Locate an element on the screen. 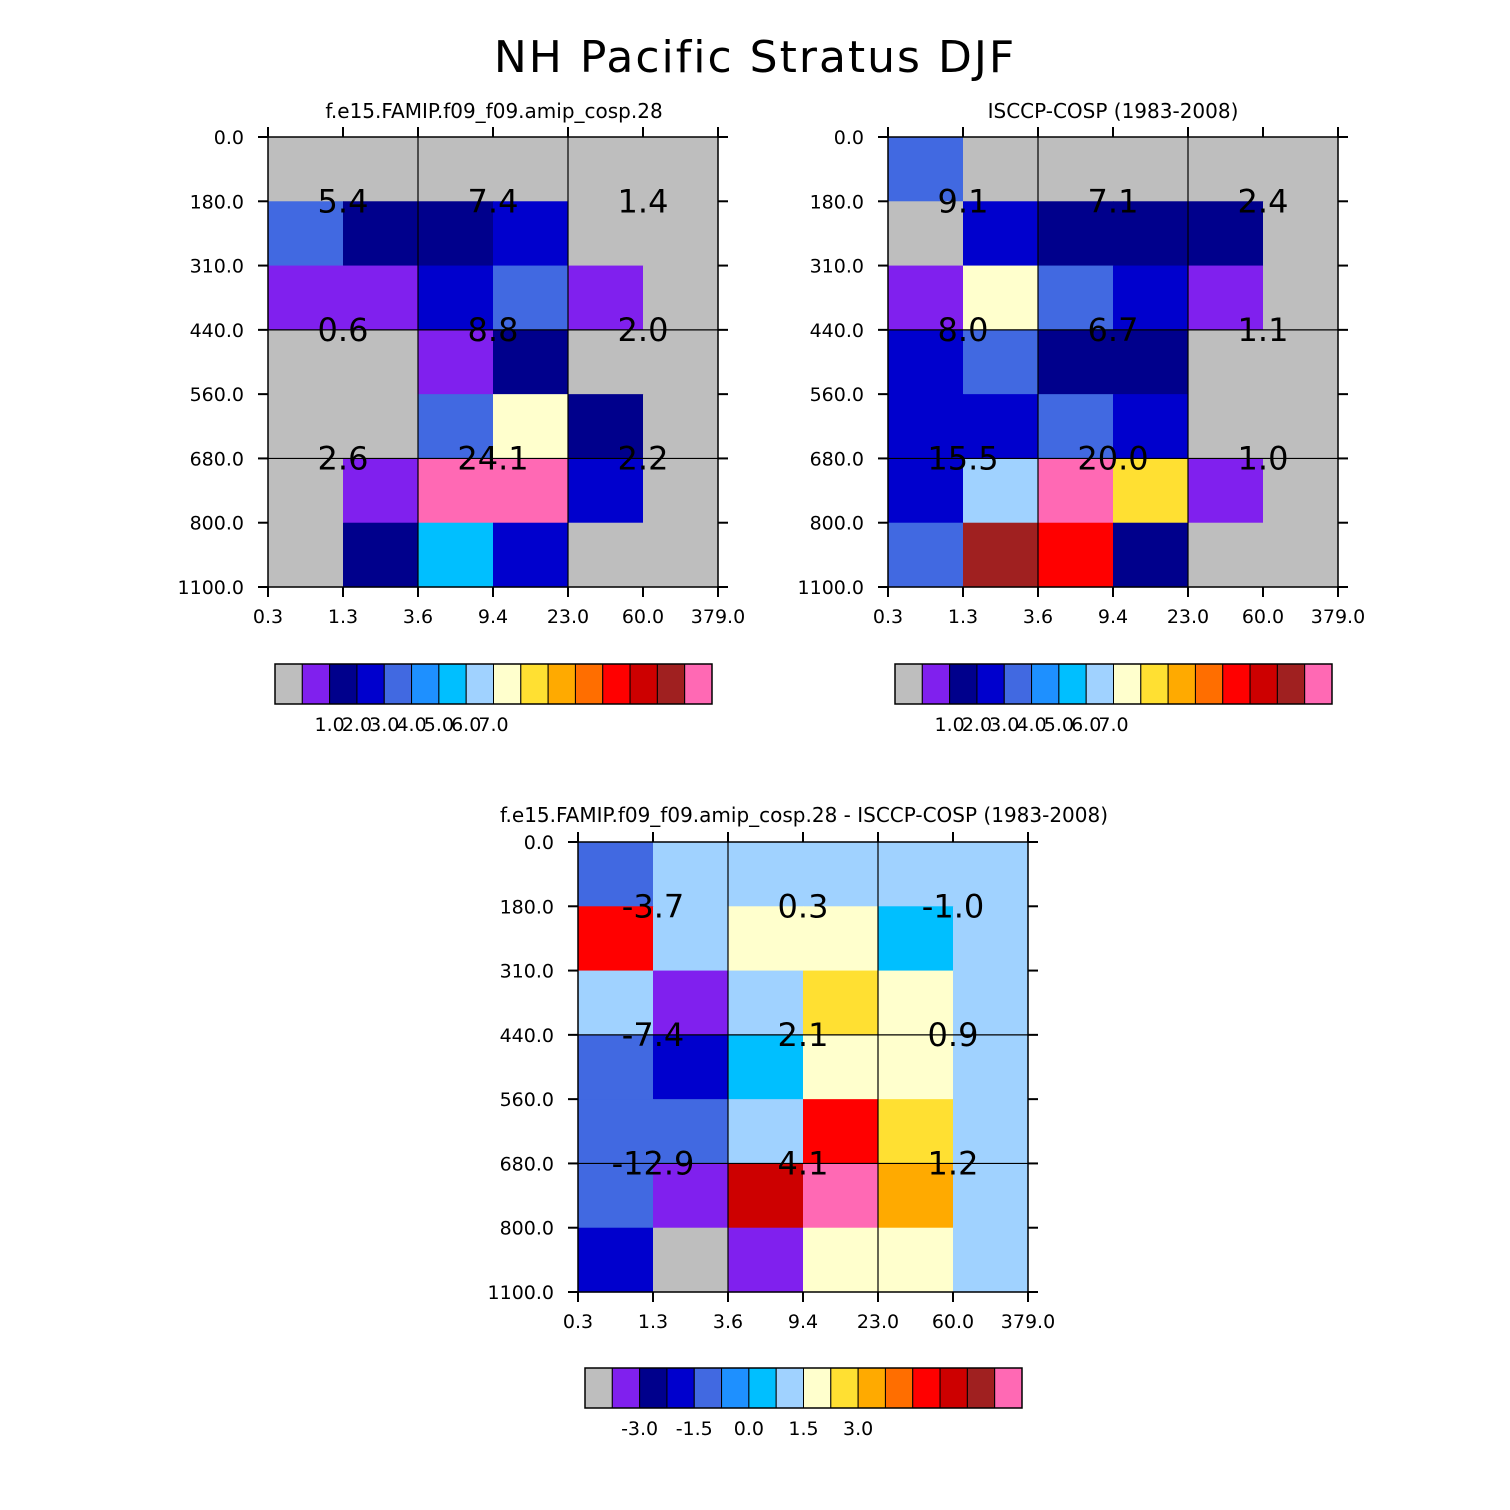 This screenshot has width=1510, height=1510. cell-value-label: 2.6 is located at coordinates (343, 458).